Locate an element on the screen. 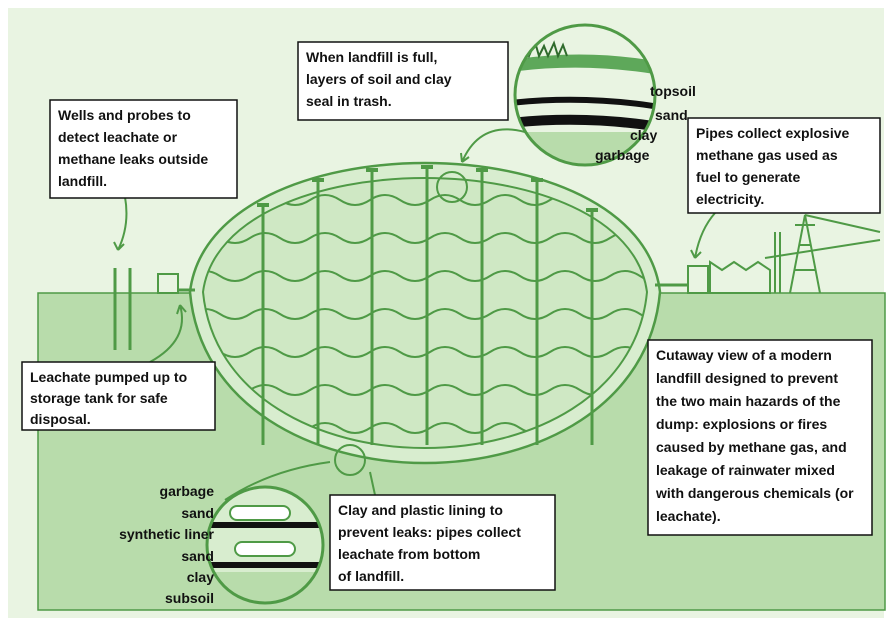 The height and width of the screenshot is (625, 888). callout-text: methane leaks outside is located at coordinates (133, 159).